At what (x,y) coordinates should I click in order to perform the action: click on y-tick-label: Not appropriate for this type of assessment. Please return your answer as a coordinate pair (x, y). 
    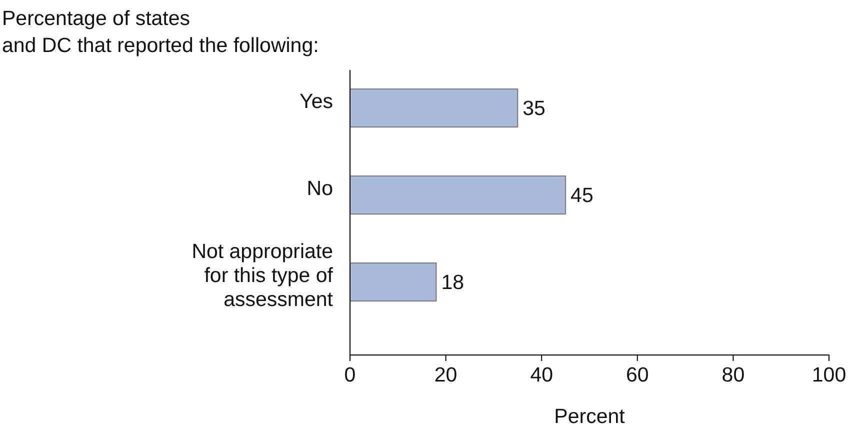
    Looking at the image, I should click on (263, 275).